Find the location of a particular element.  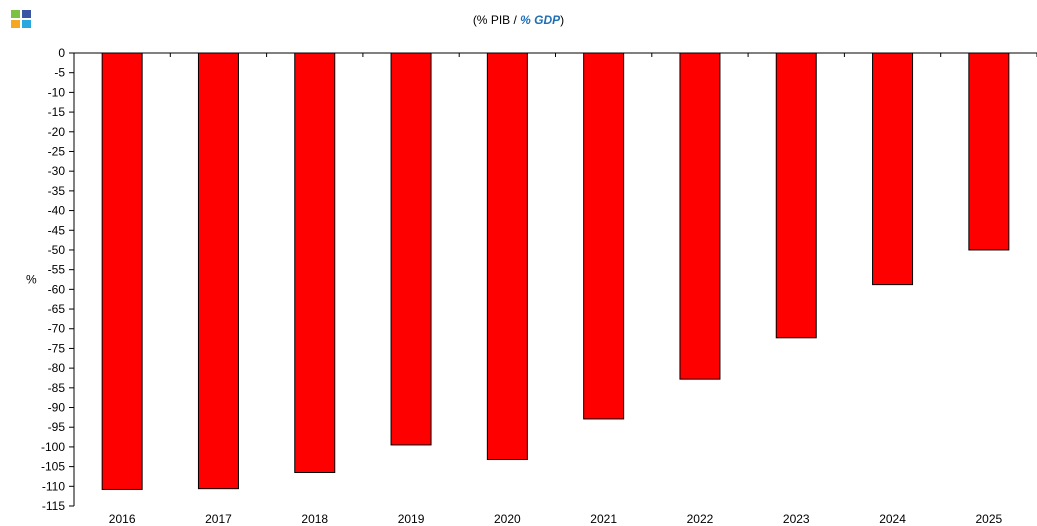

y-tick-label: -90 is located at coordinates (57, 408).